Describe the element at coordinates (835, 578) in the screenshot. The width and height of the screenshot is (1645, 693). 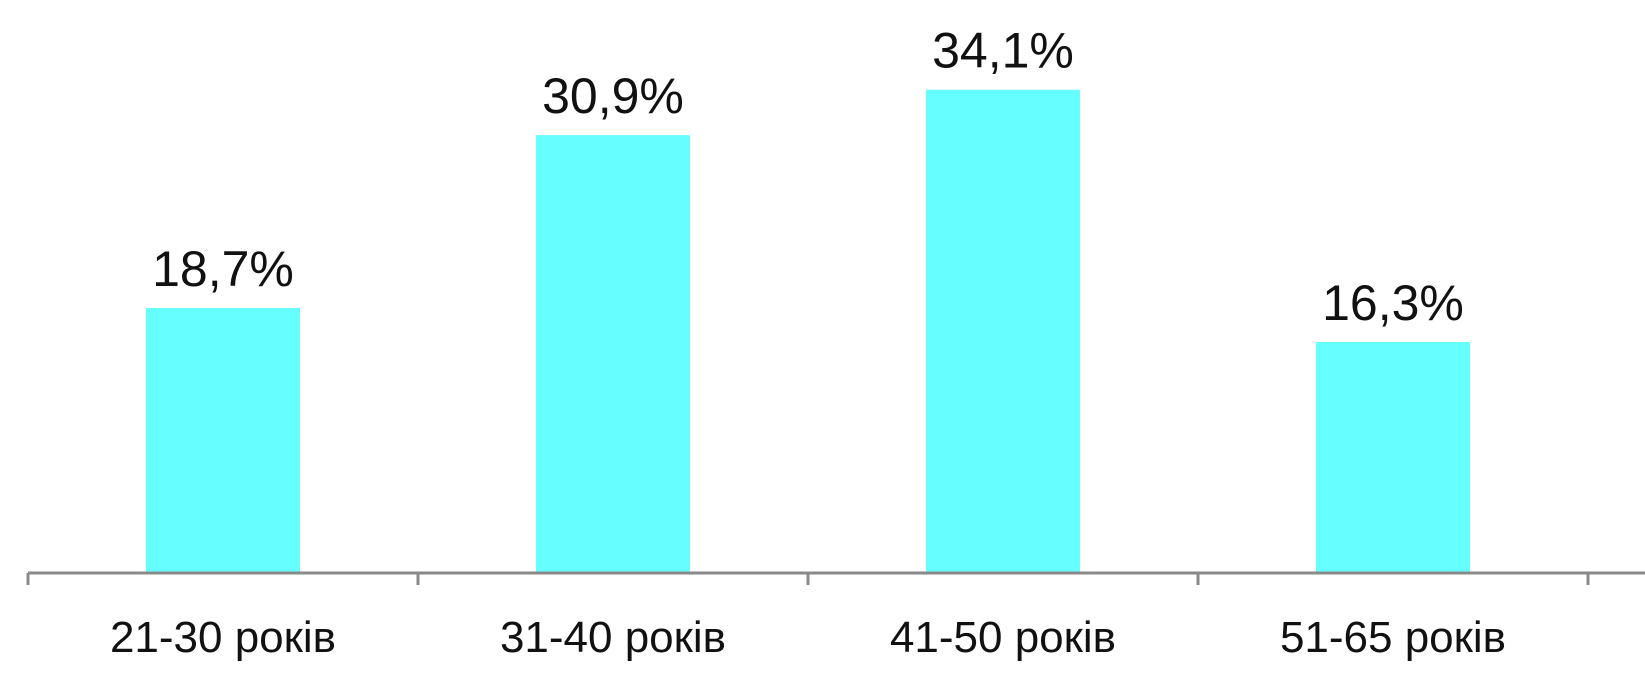
I see `x-axis` at that location.